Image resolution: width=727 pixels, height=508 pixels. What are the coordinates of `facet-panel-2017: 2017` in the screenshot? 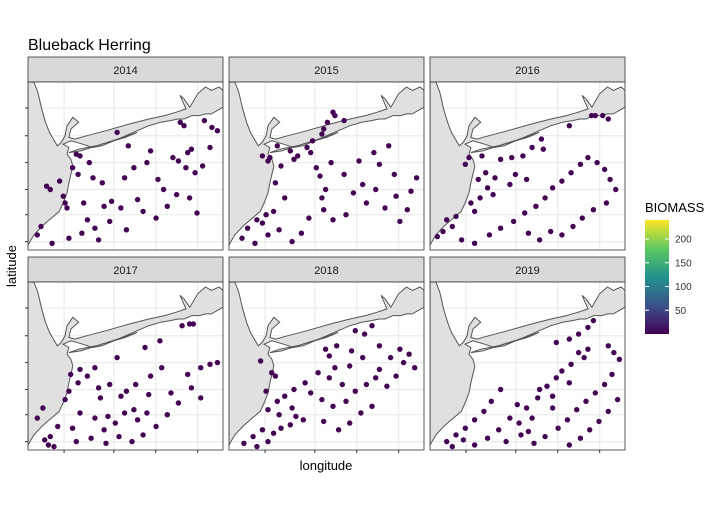 It's located at (124, 354).